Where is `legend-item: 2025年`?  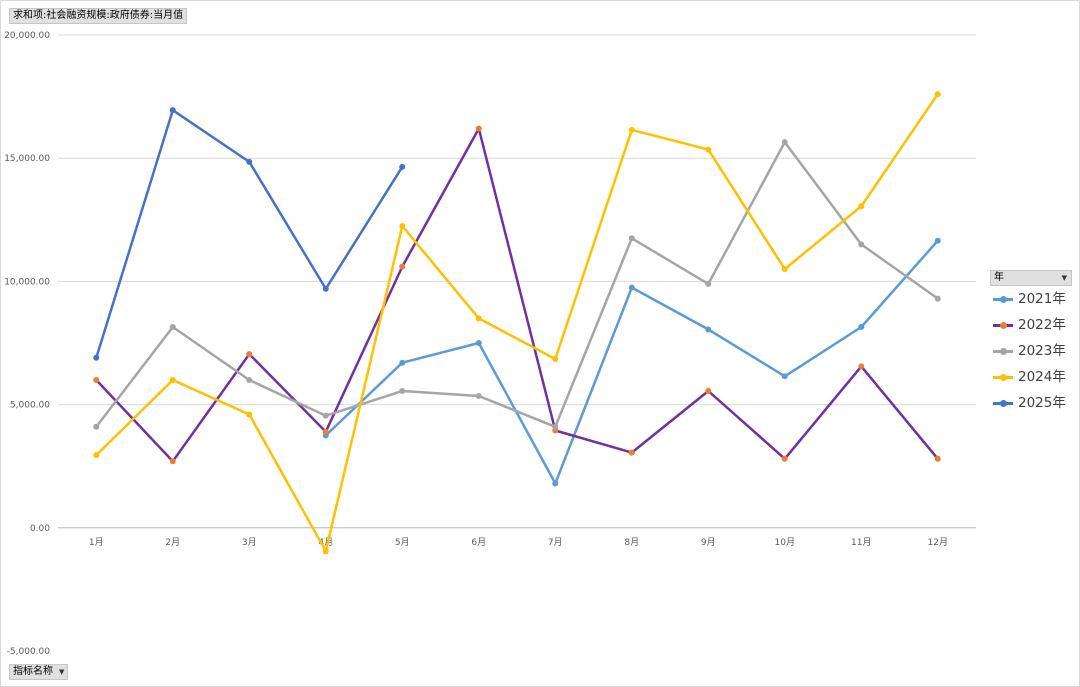 legend-item: 2025年 is located at coordinates (1031, 403).